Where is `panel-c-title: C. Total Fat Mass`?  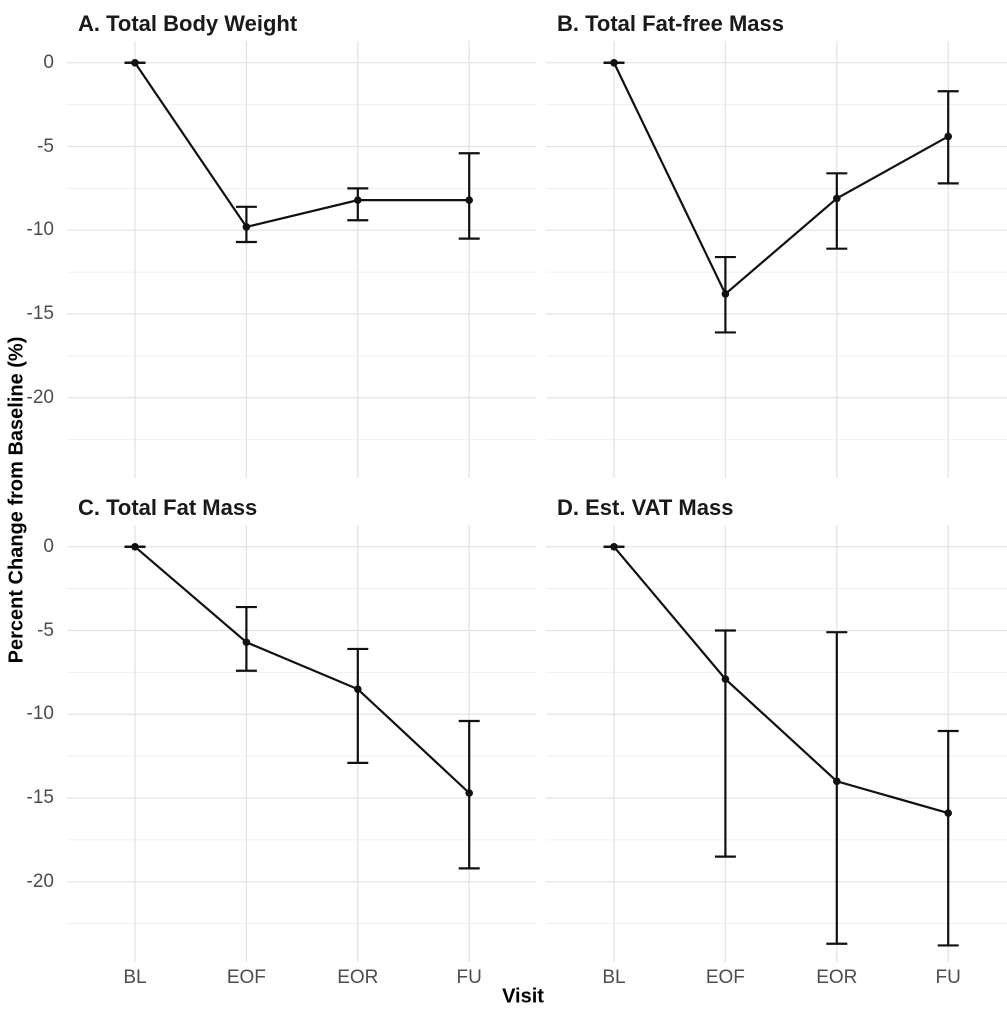 panel-c-title: C. Total Fat Mass is located at coordinates (168, 507).